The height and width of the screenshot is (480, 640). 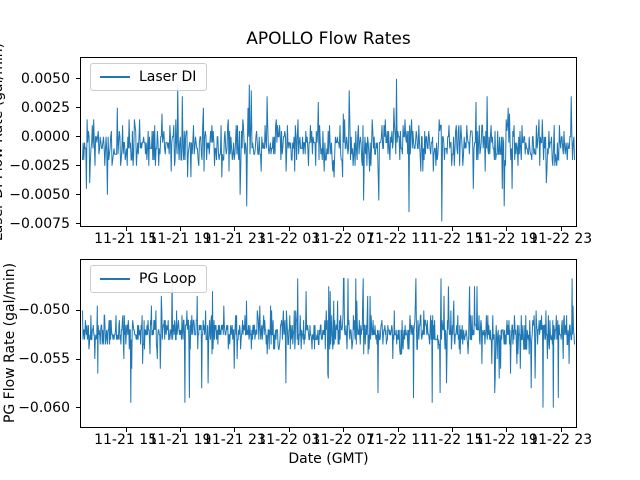 What do you see at coordinates (44, 310) in the screenshot?
I see `y-tick-label: −0.050` at bounding box center [44, 310].